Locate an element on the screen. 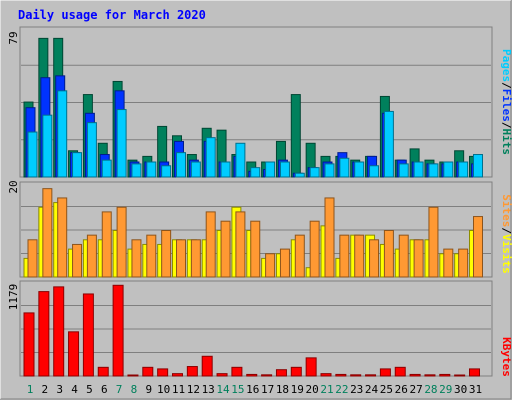 This screenshot has width=512, height=400. day-label-30: 30 is located at coordinates (460, 389).